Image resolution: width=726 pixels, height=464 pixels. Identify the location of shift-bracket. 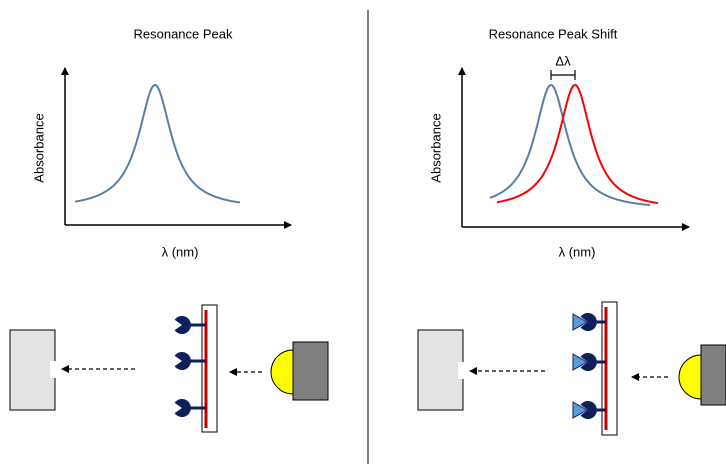
(563, 75).